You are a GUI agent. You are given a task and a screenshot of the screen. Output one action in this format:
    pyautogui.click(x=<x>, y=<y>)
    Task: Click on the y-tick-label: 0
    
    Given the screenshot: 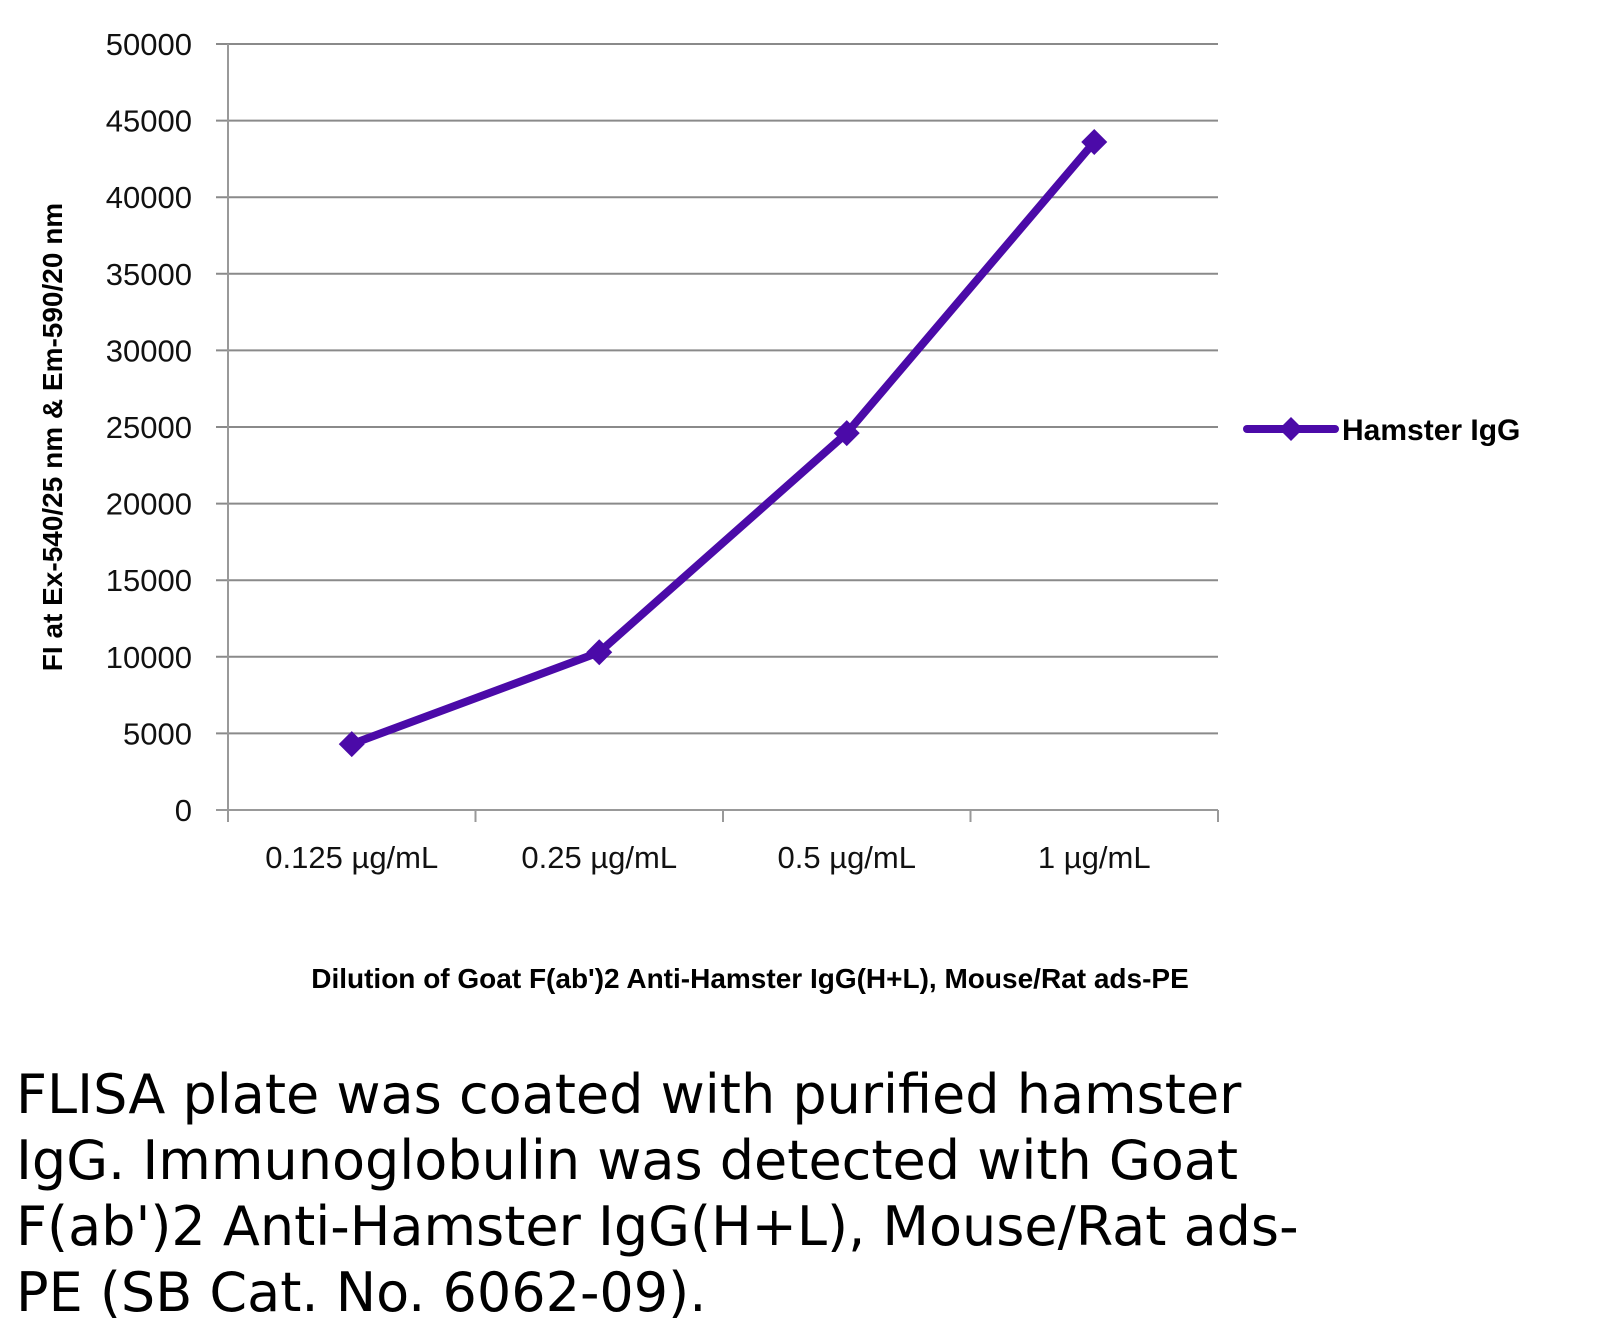 What is the action you would take?
    pyautogui.click(x=183, y=810)
    